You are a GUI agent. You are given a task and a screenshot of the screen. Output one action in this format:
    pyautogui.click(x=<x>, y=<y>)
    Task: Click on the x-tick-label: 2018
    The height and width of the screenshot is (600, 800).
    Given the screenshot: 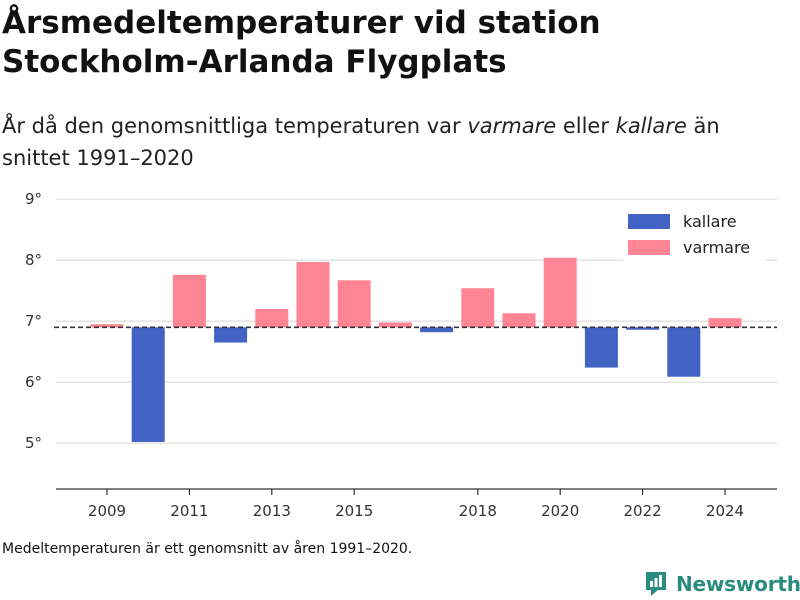 What is the action you would take?
    pyautogui.click(x=478, y=511)
    